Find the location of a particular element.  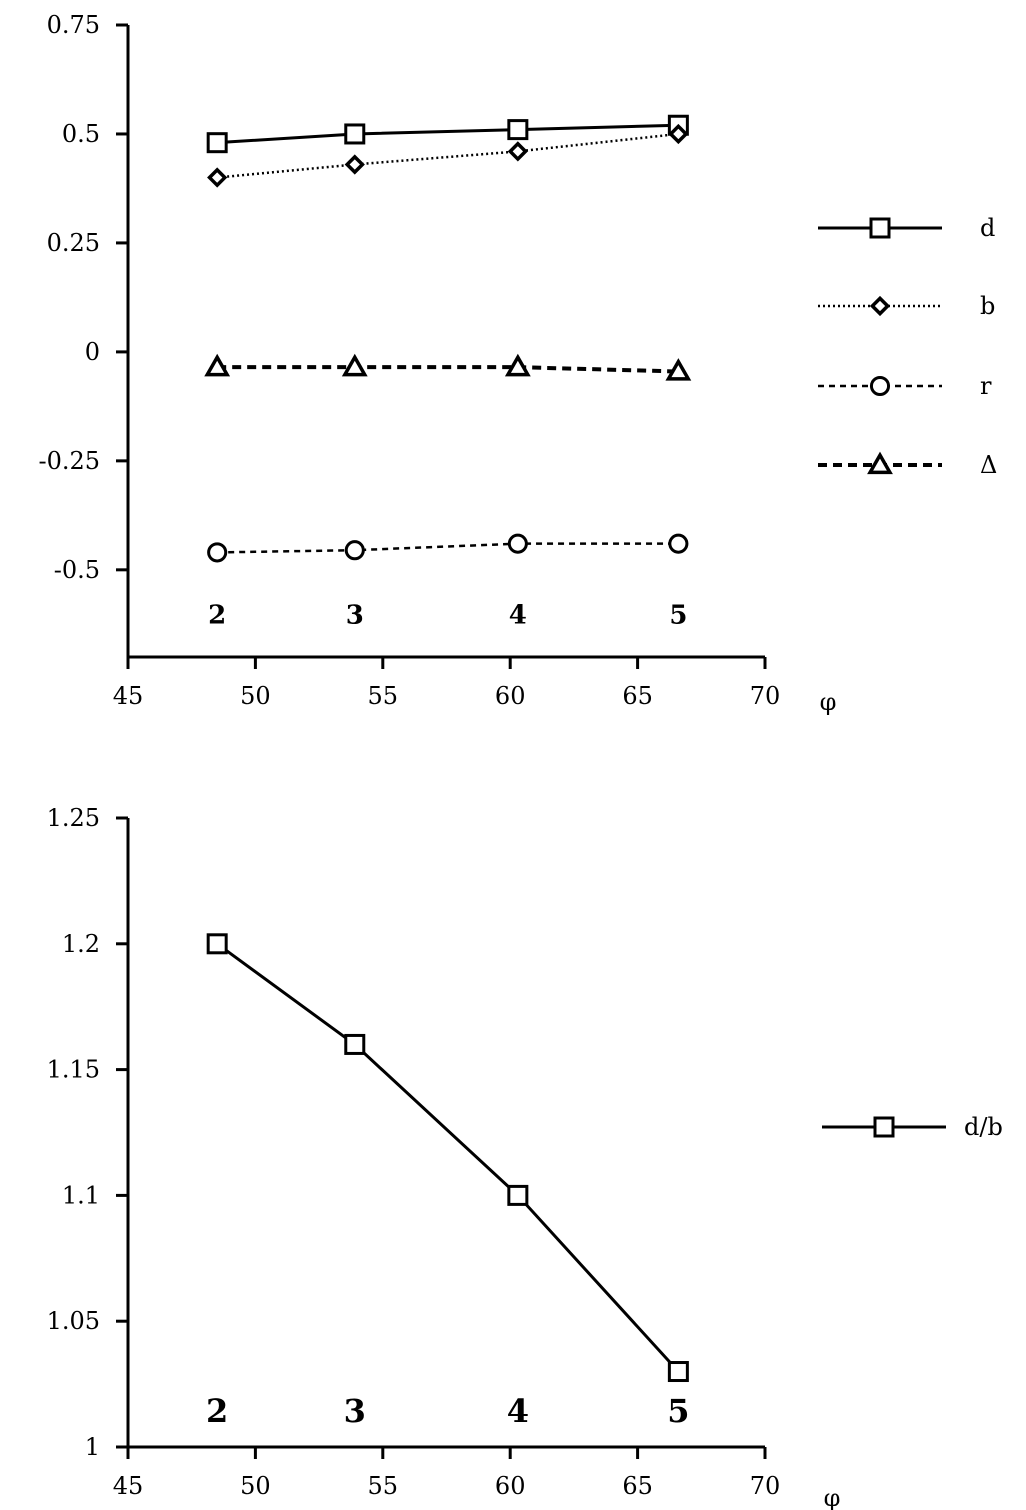

y-tick-label: 0.75 is located at coordinates (73, 25).